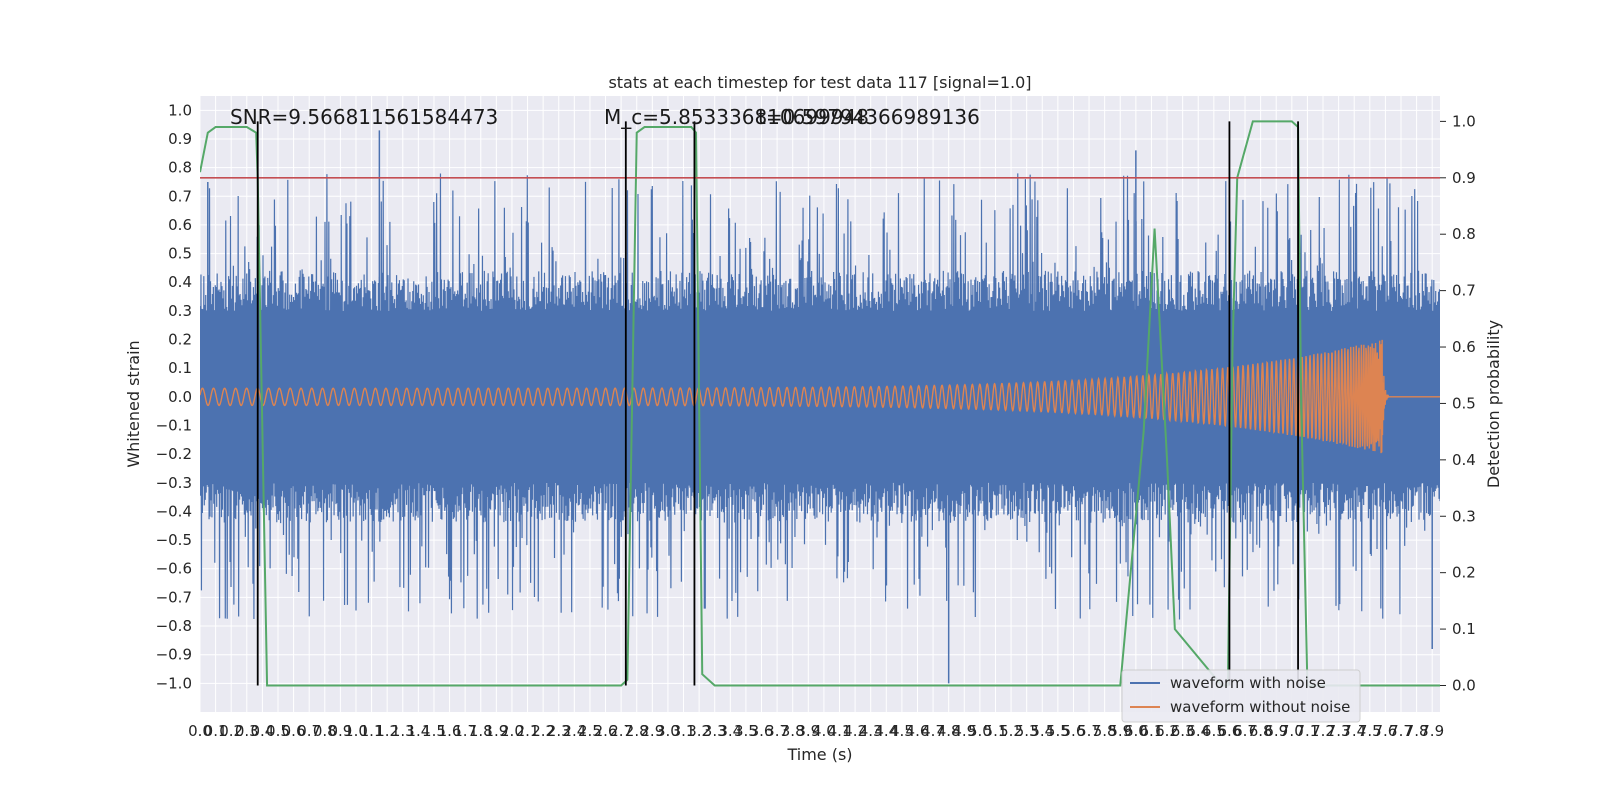 Image resolution: width=1600 pixels, height=804 pixels. I want to click on x-tick-label: 6.3, so click(1183, 731).